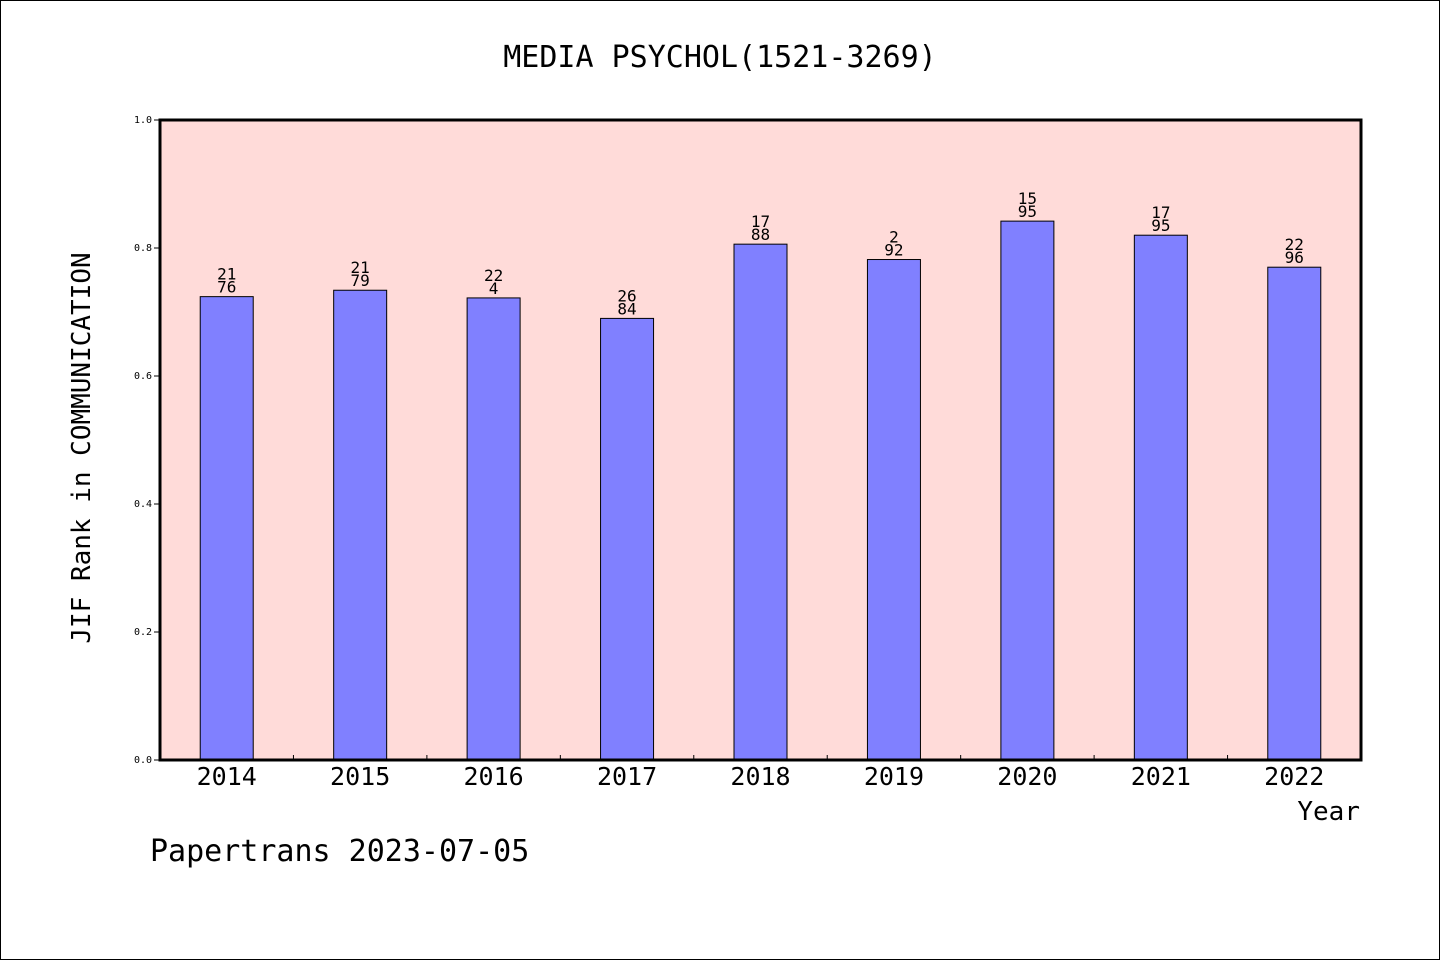 This screenshot has height=960, width=1440. I want to click on x-tick-label: 2021, so click(1161, 776).